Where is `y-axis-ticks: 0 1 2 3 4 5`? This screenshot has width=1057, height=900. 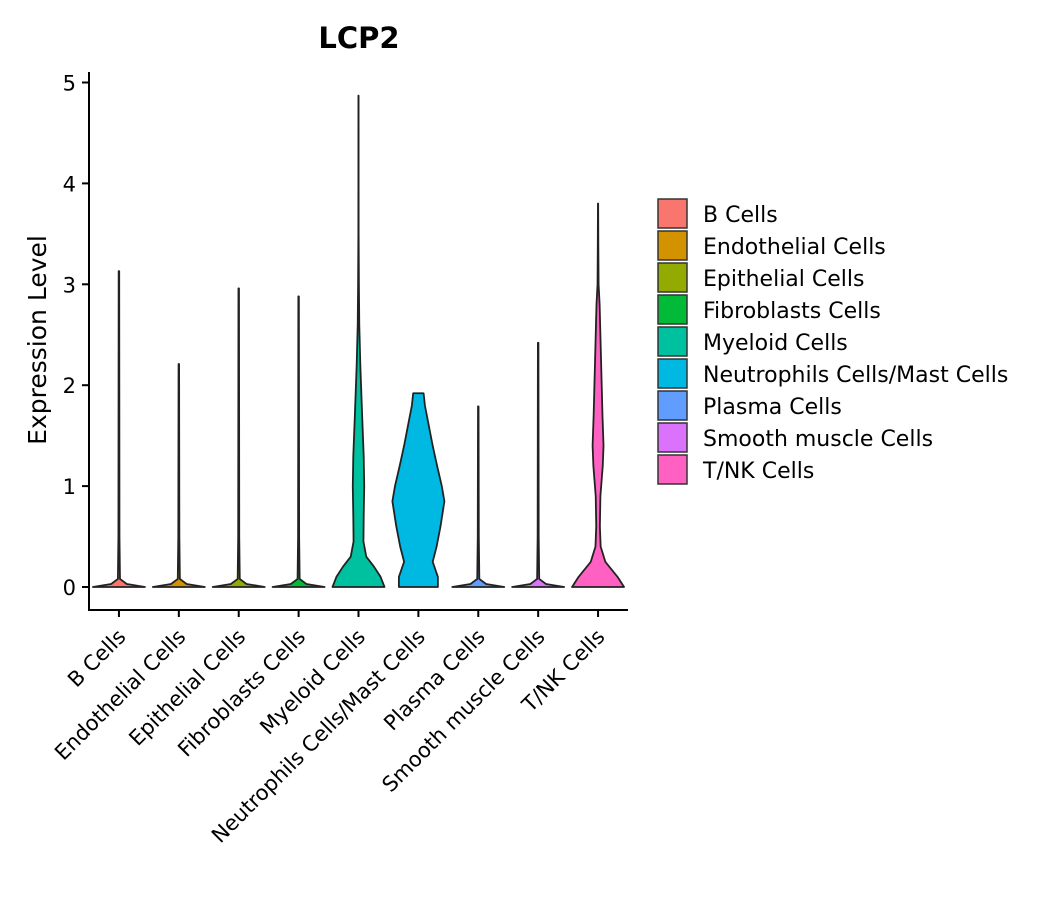 y-axis-ticks: 0 1 2 3 4 5 is located at coordinates (76, 336).